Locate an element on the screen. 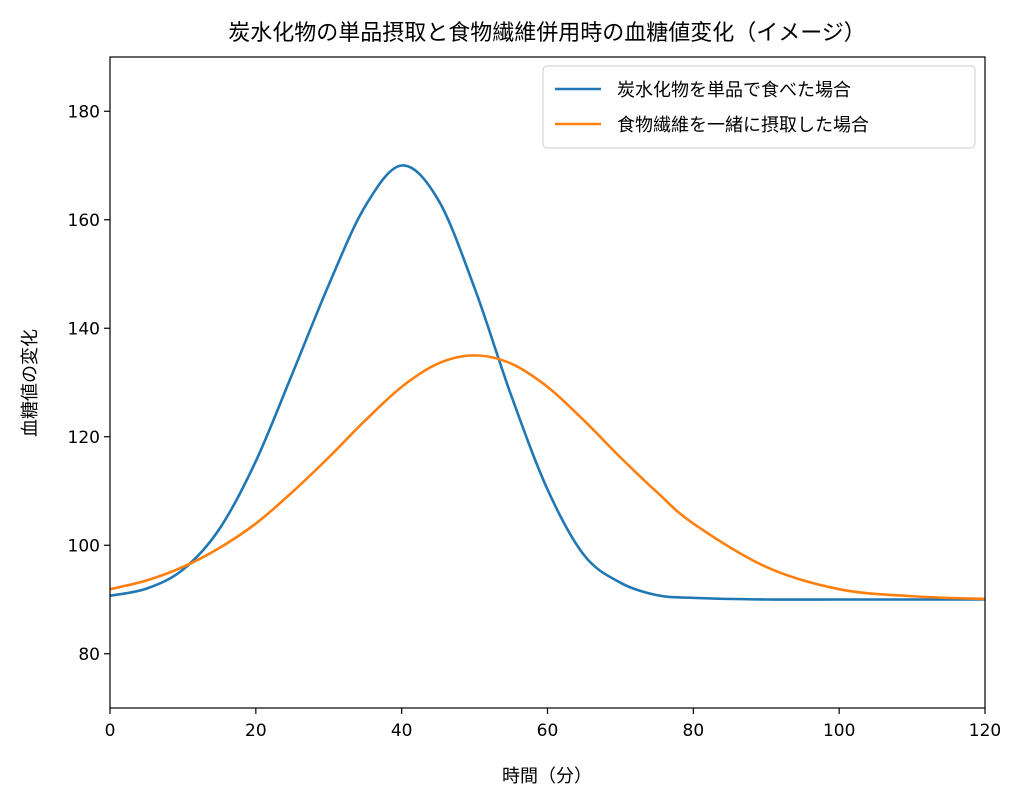 Image resolution: width=1024 pixels, height=805 pixels. chart-title: 炭水化物の単品摂取と食物繊維併用時の血糖値変化（イメージ） is located at coordinates (547, 33).